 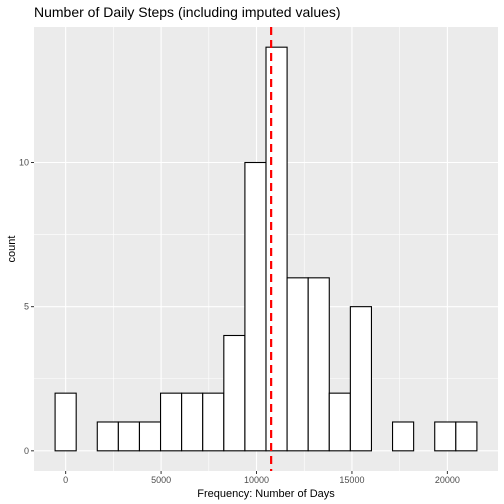 I want to click on x-tick-label: 0, so click(x=65, y=480).